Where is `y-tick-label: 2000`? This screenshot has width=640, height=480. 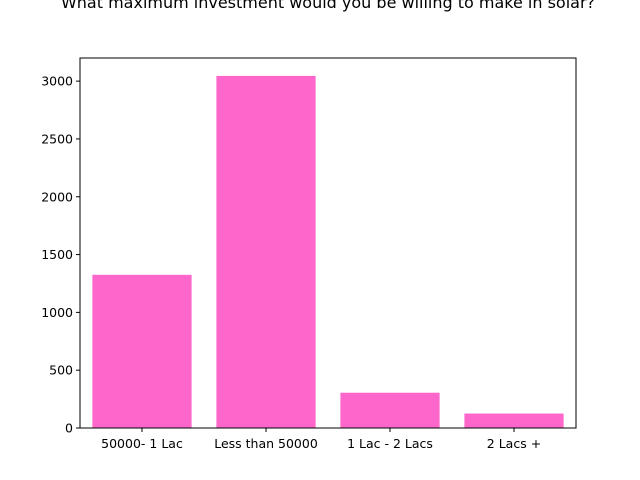 y-tick-label: 2000 is located at coordinates (57, 196).